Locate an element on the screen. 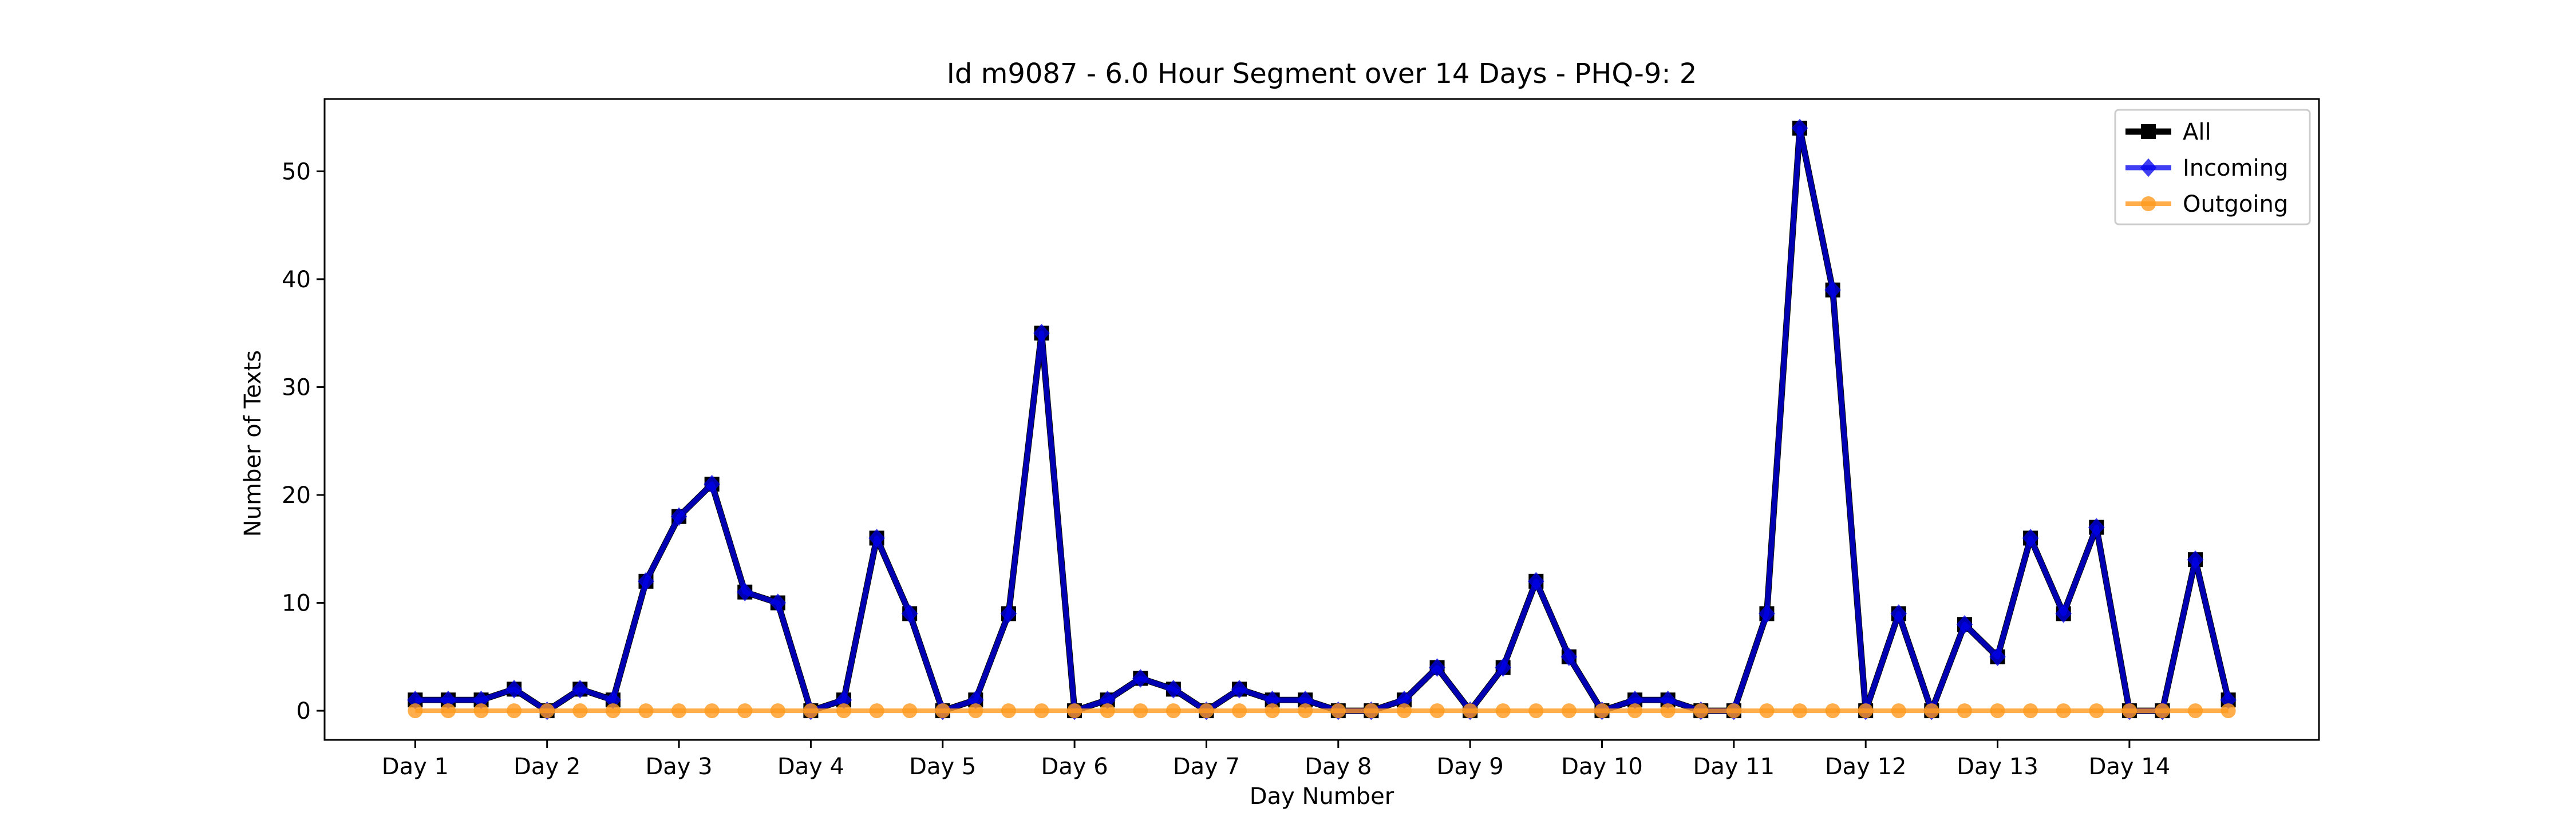 The height and width of the screenshot is (824, 2576). x-tick-label: Day 10 is located at coordinates (1602, 767).